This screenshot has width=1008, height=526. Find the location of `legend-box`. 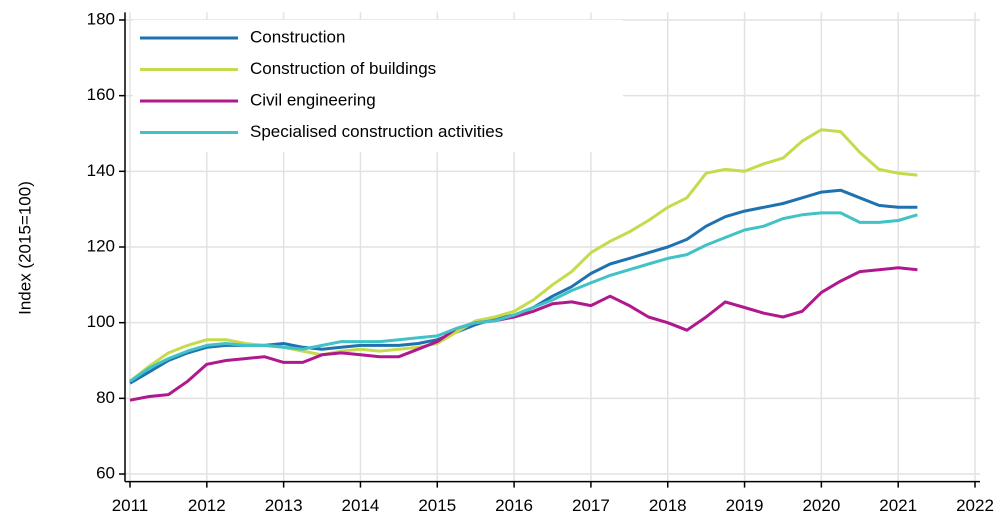

legend-box is located at coordinates (378, 86).